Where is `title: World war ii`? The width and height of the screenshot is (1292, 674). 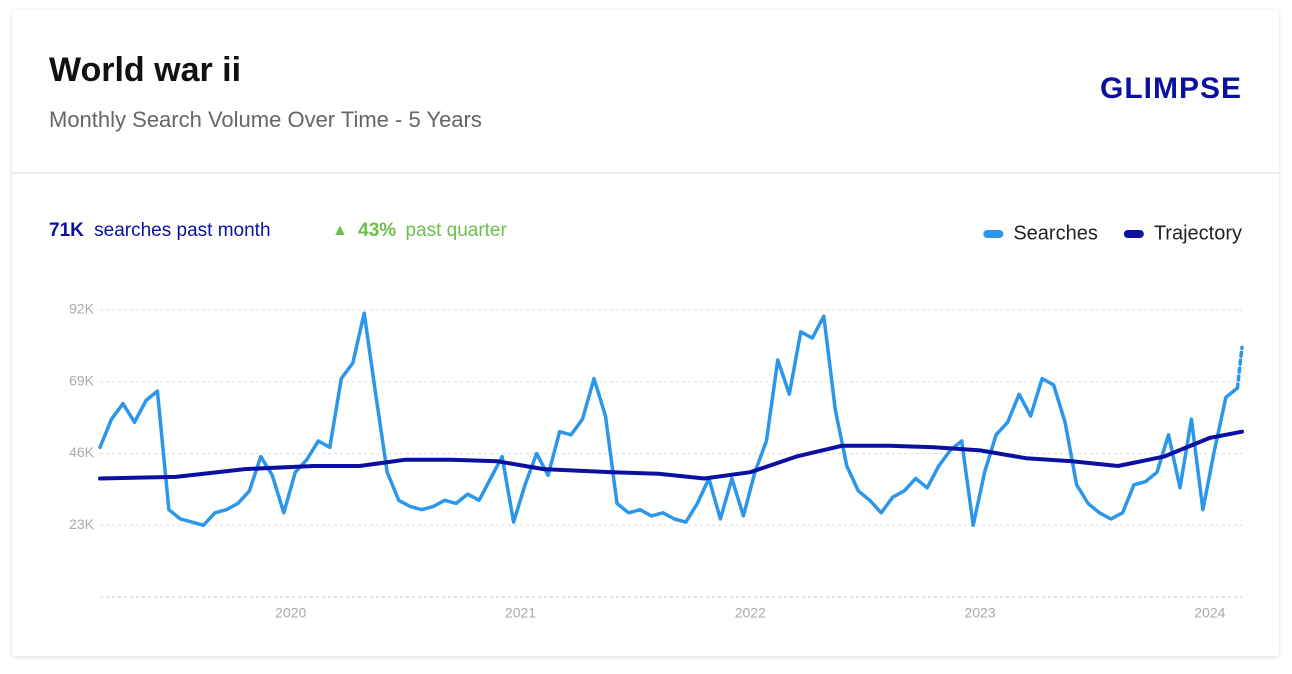
title: World war ii is located at coordinates (145, 70).